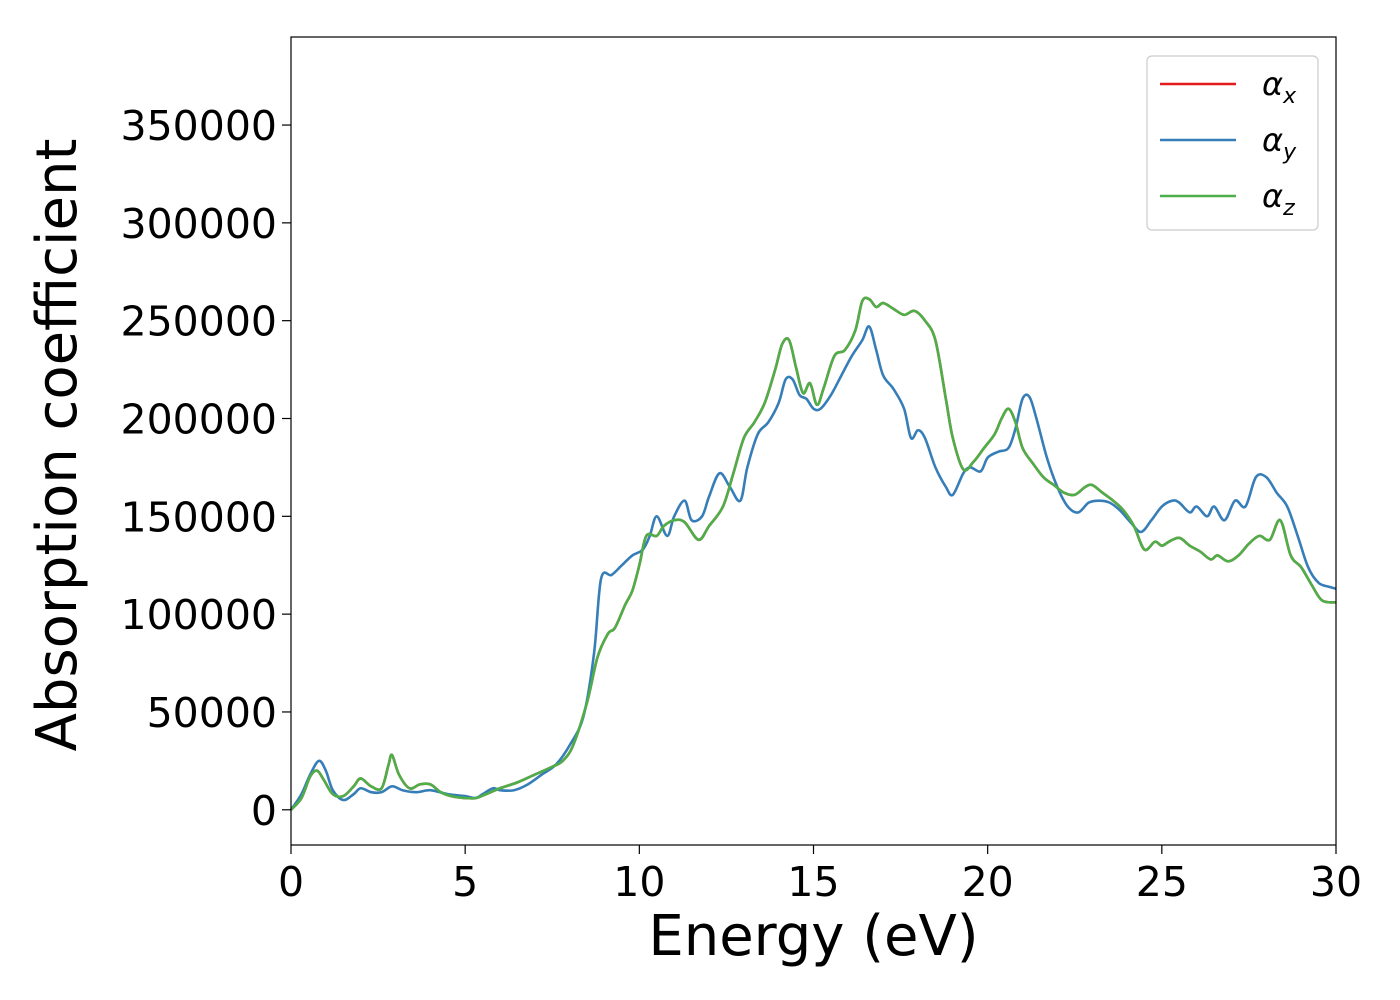  Describe the element at coordinates (57, 445) in the screenshot. I see `y-axis-title: Absorption coefficient` at that location.